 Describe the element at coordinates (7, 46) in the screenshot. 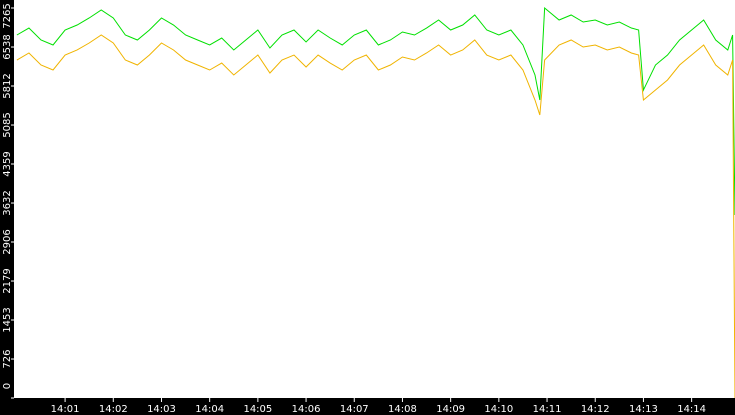

I see `y-tick-label: 6538` at that location.